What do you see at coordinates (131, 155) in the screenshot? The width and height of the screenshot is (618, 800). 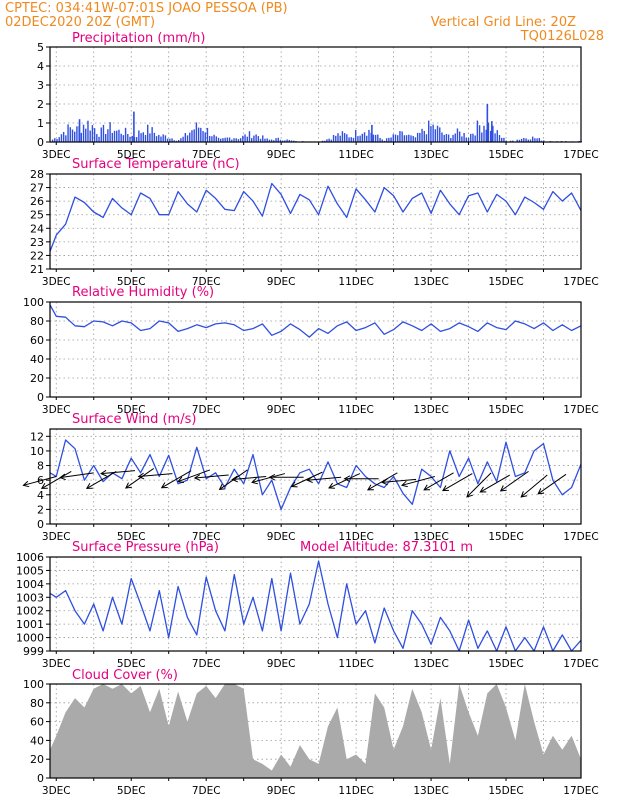 I see `precip-xtick-label: 5DEC` at bounding box center [131, 155].